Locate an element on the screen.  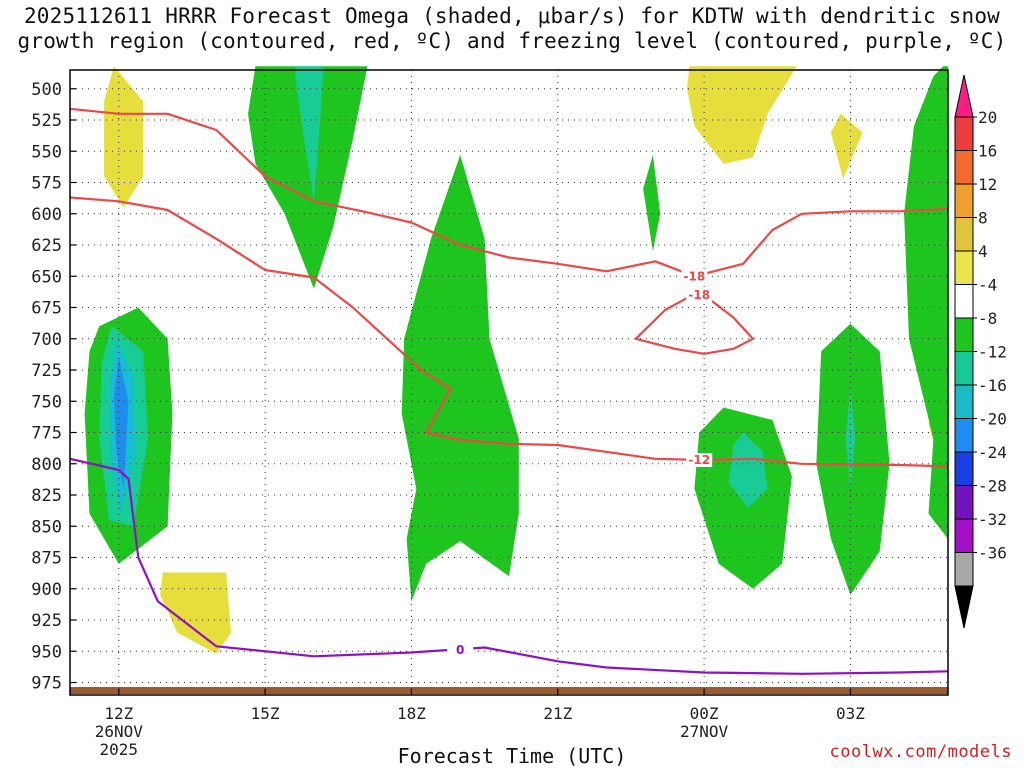
colorbar-label-2: 12 is located at coordinates (987, 184).